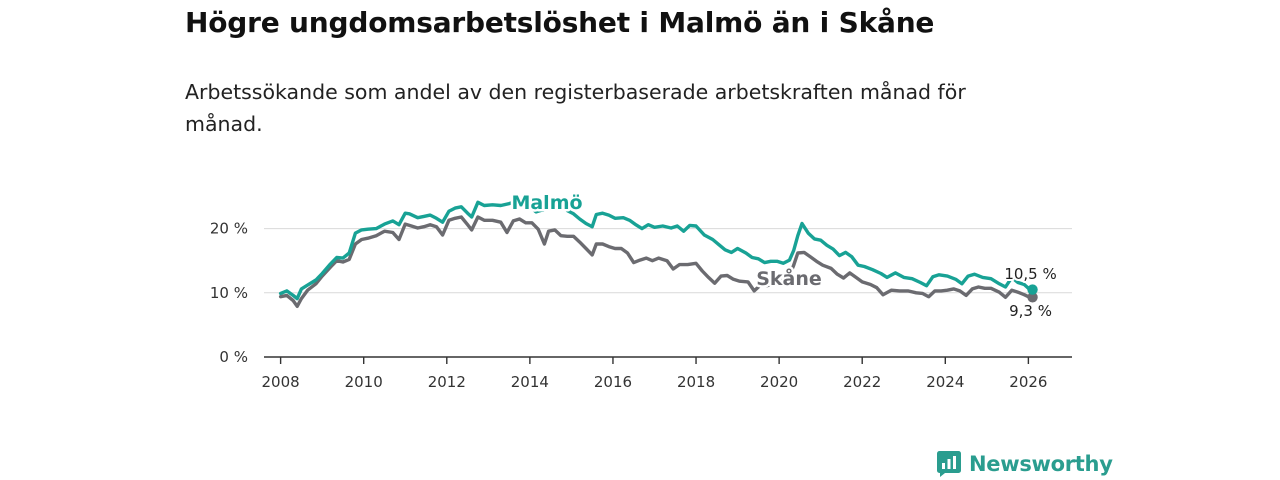 The image size is (1280, 480). Describe the element at coordinates (862, 382) in the screenshot. I see `x-tick-label: 2022` at that location.